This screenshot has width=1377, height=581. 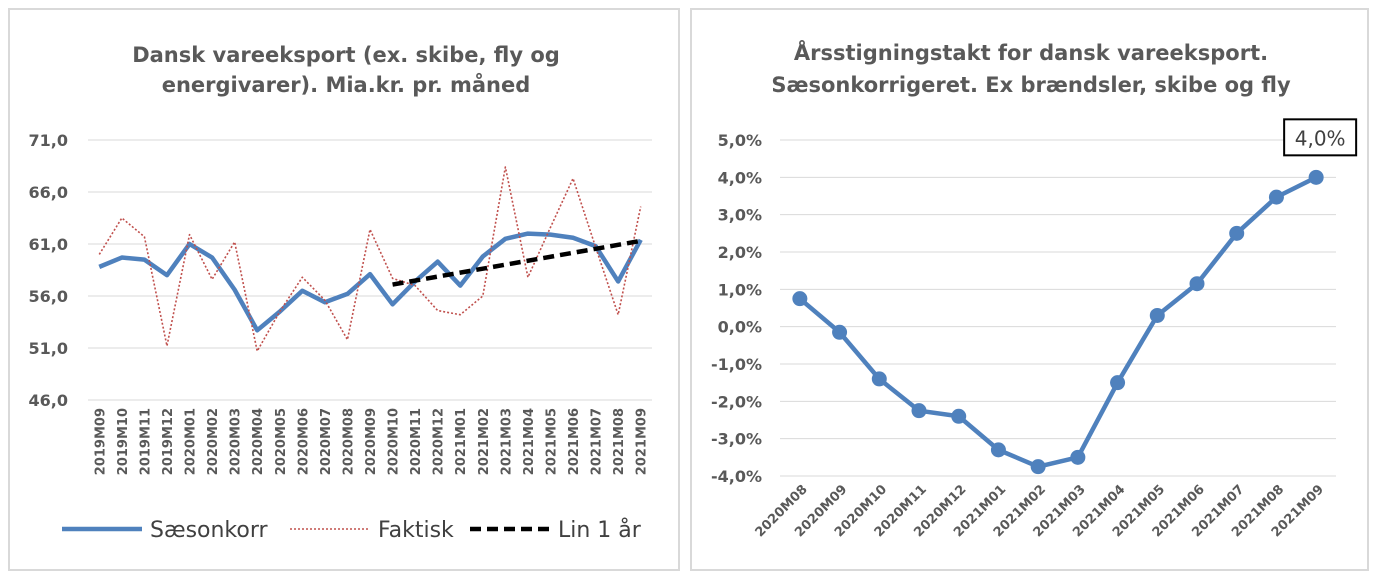 I want to click on x-tick-label: 2019M09, so click(x=100, y=441).